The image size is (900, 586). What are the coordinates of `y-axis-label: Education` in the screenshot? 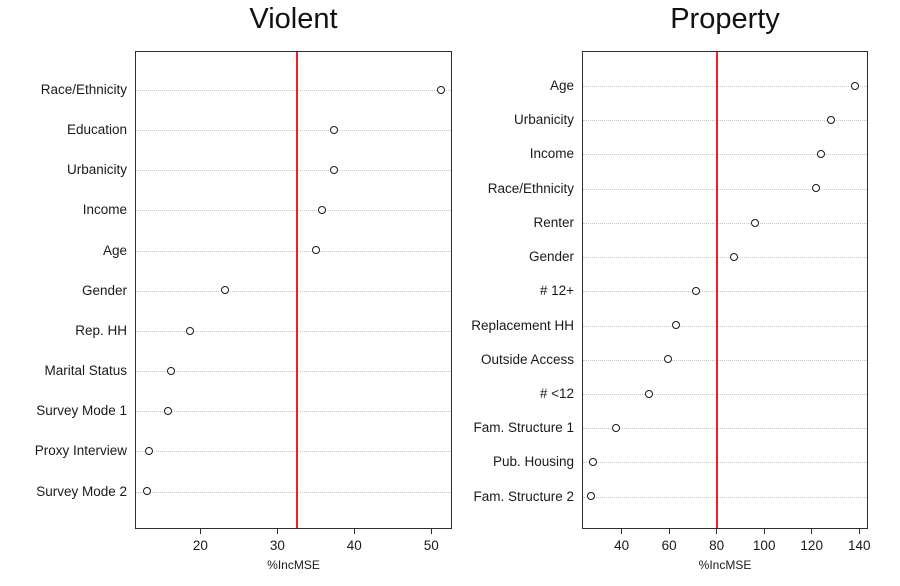 It's located at (96, 130).